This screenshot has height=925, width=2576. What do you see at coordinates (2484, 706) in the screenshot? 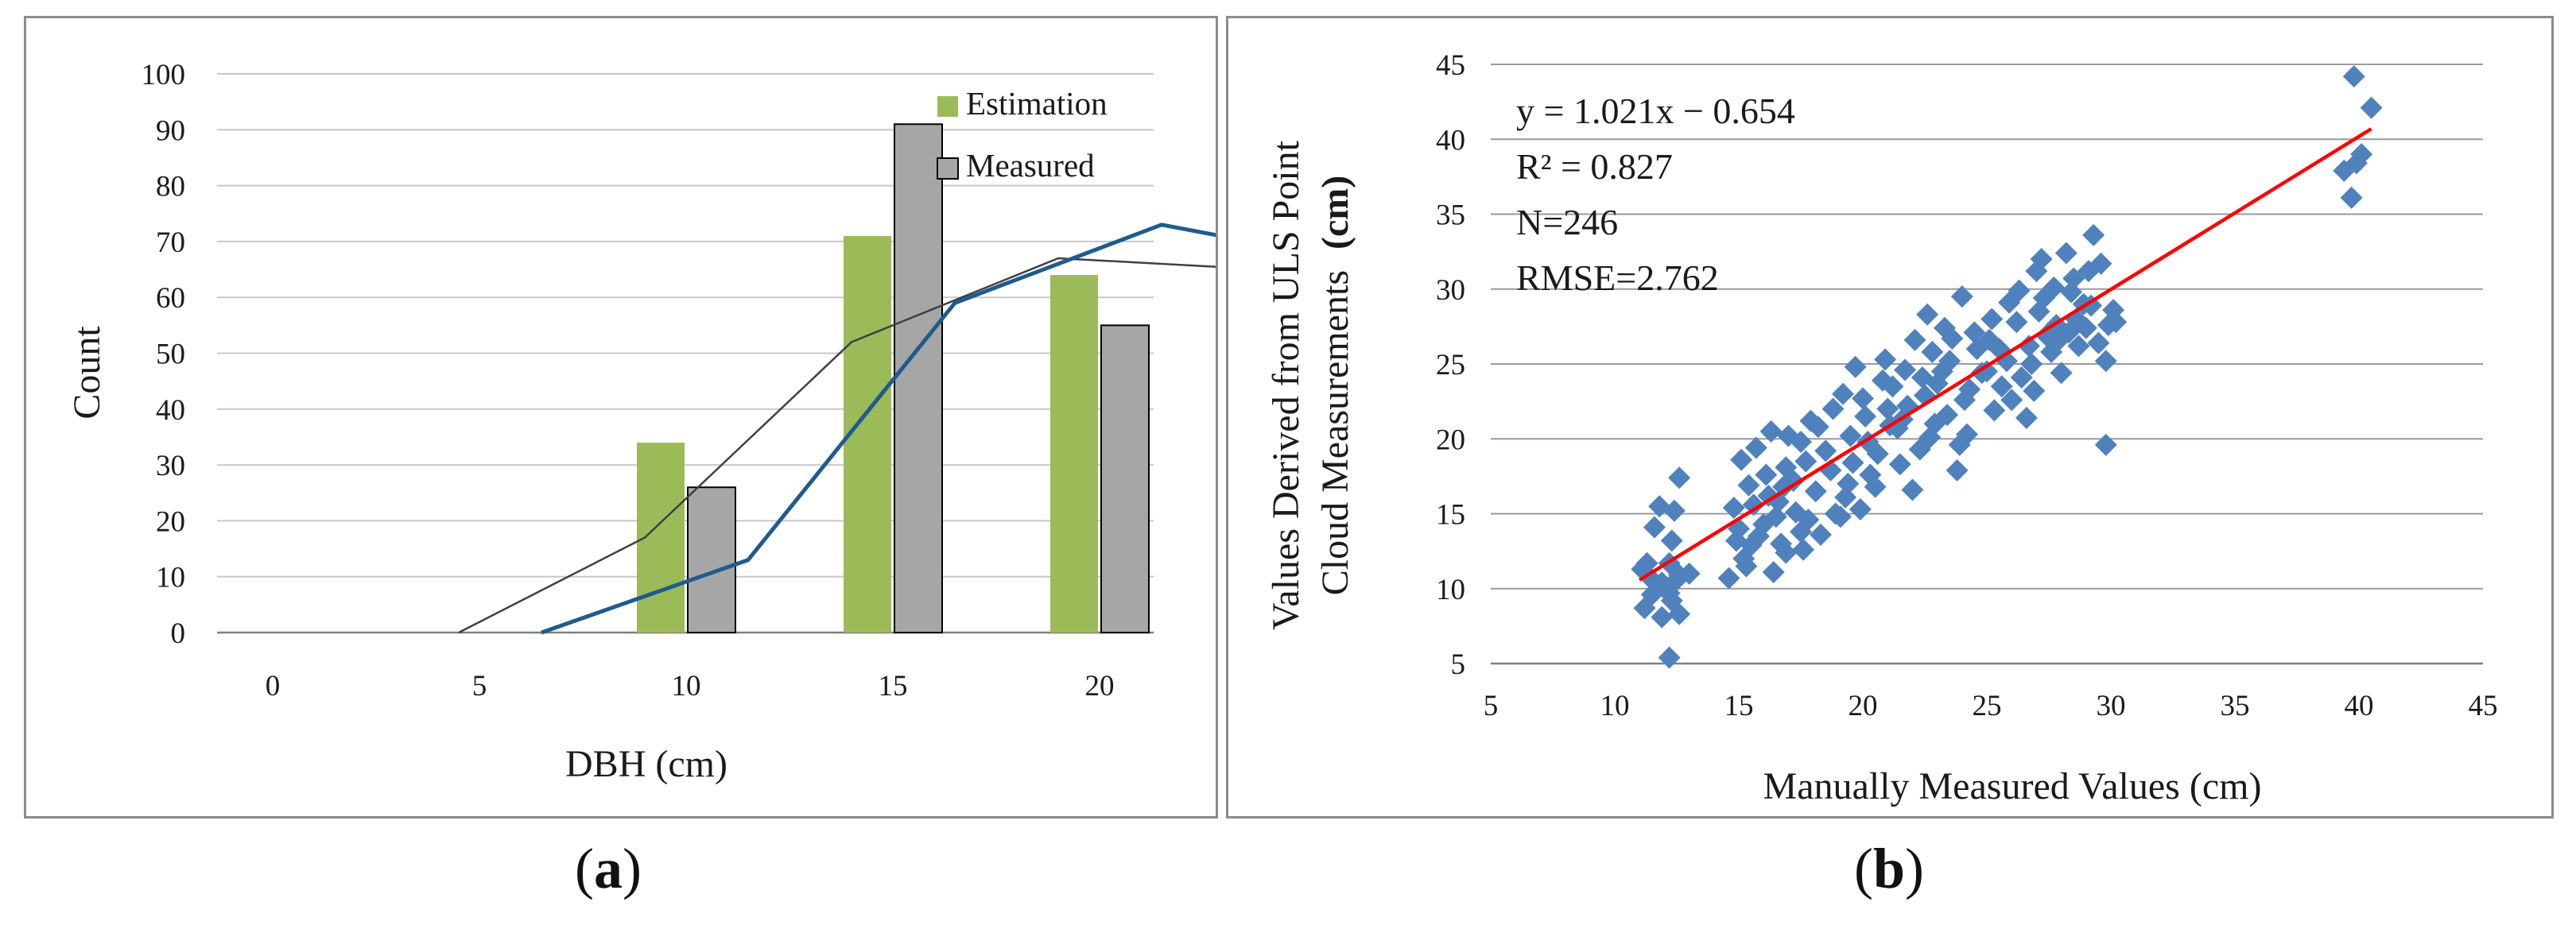
I see `x-tick-label: 45` at bounding box center [2484, 706].